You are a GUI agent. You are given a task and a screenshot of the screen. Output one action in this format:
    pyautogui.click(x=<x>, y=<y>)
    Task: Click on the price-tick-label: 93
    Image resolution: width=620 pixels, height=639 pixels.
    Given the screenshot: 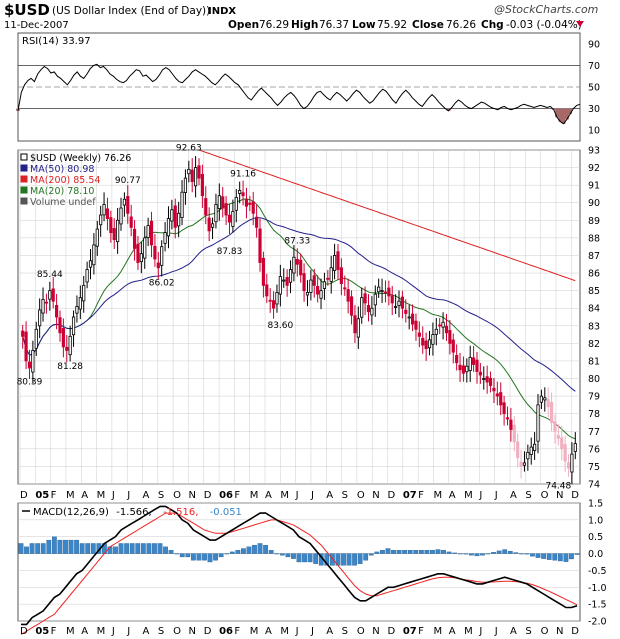 What is the action you would take?
    pyautogui.click(x=594, y=151)
    